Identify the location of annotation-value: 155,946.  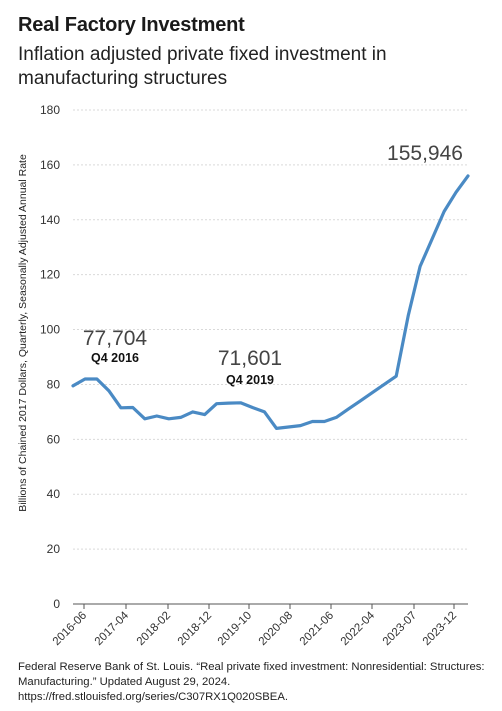
(425, 153).